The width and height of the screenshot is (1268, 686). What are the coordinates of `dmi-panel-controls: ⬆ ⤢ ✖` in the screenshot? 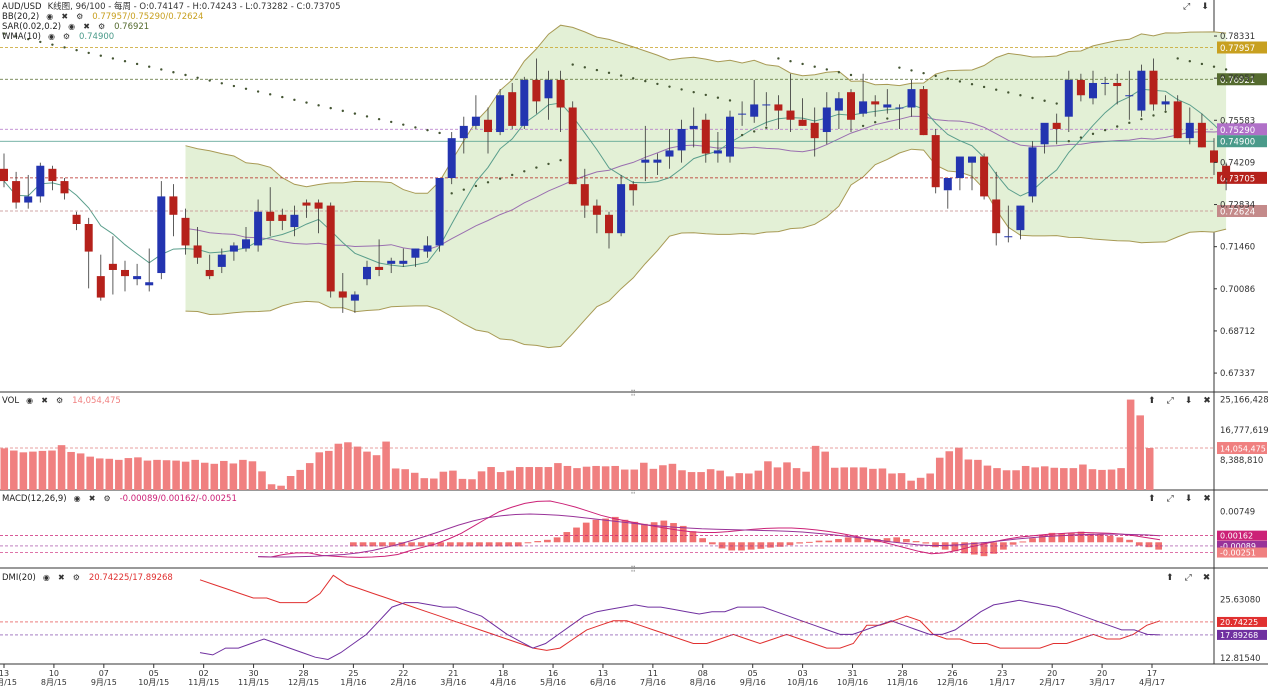 It's located at (1188, 578).